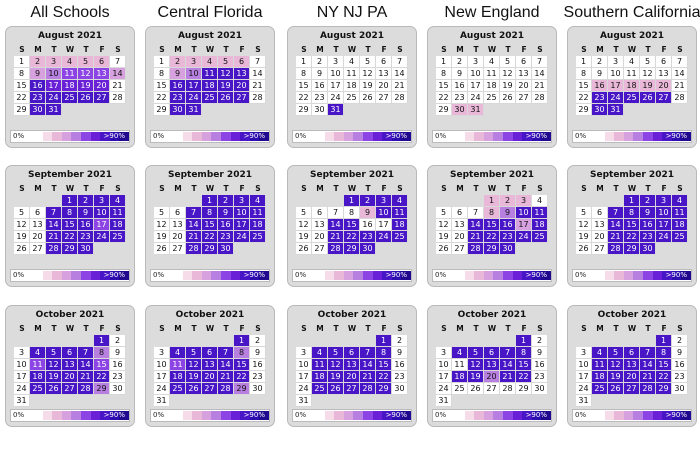  I want to click on day-cell: 2, so click(508, 201).